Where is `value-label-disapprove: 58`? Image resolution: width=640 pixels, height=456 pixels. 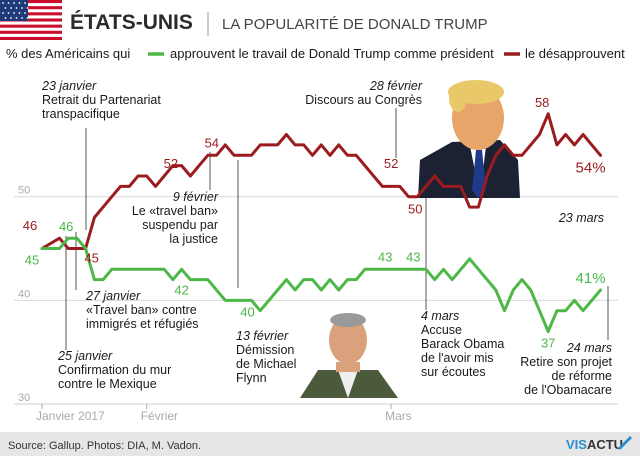
value-label-disapprove: 58 is located at coordinates (542, 102).